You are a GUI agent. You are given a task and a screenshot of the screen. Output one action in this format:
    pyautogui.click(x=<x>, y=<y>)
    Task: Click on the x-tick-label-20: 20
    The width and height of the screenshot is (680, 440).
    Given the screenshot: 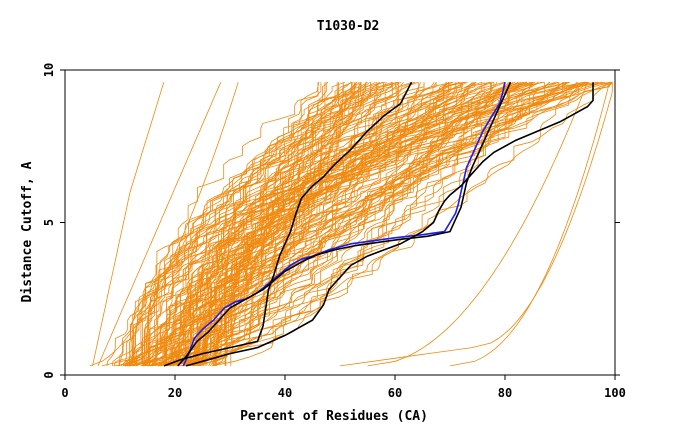 What is the action you would take?
    pyautogui.click(x=175, y=393)
    